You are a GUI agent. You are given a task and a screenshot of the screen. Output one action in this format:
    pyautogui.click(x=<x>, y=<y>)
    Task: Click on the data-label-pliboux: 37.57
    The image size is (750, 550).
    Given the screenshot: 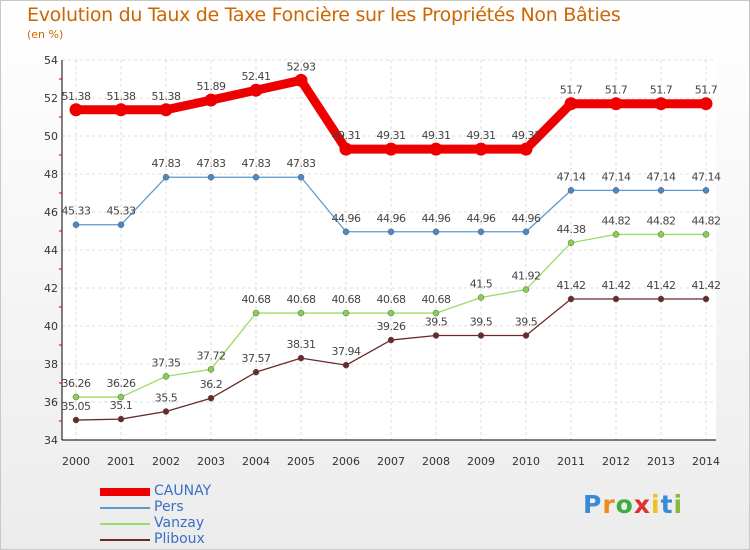 What is the action you would take?
    pyautogui.click(x=256, y=358)
    